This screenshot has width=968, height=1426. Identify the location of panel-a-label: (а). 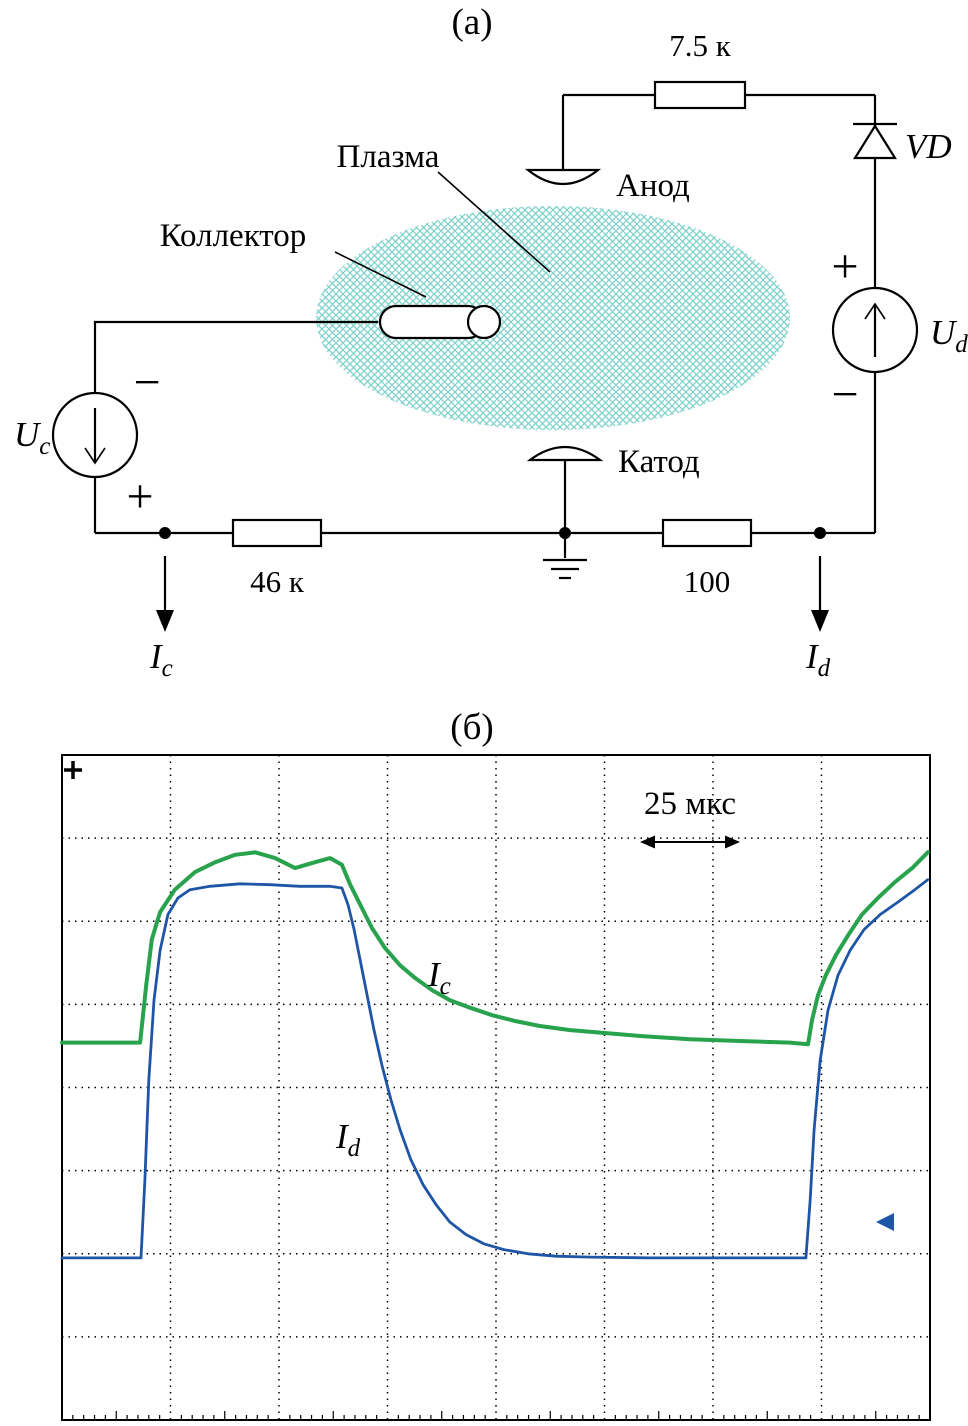
(471, 22).